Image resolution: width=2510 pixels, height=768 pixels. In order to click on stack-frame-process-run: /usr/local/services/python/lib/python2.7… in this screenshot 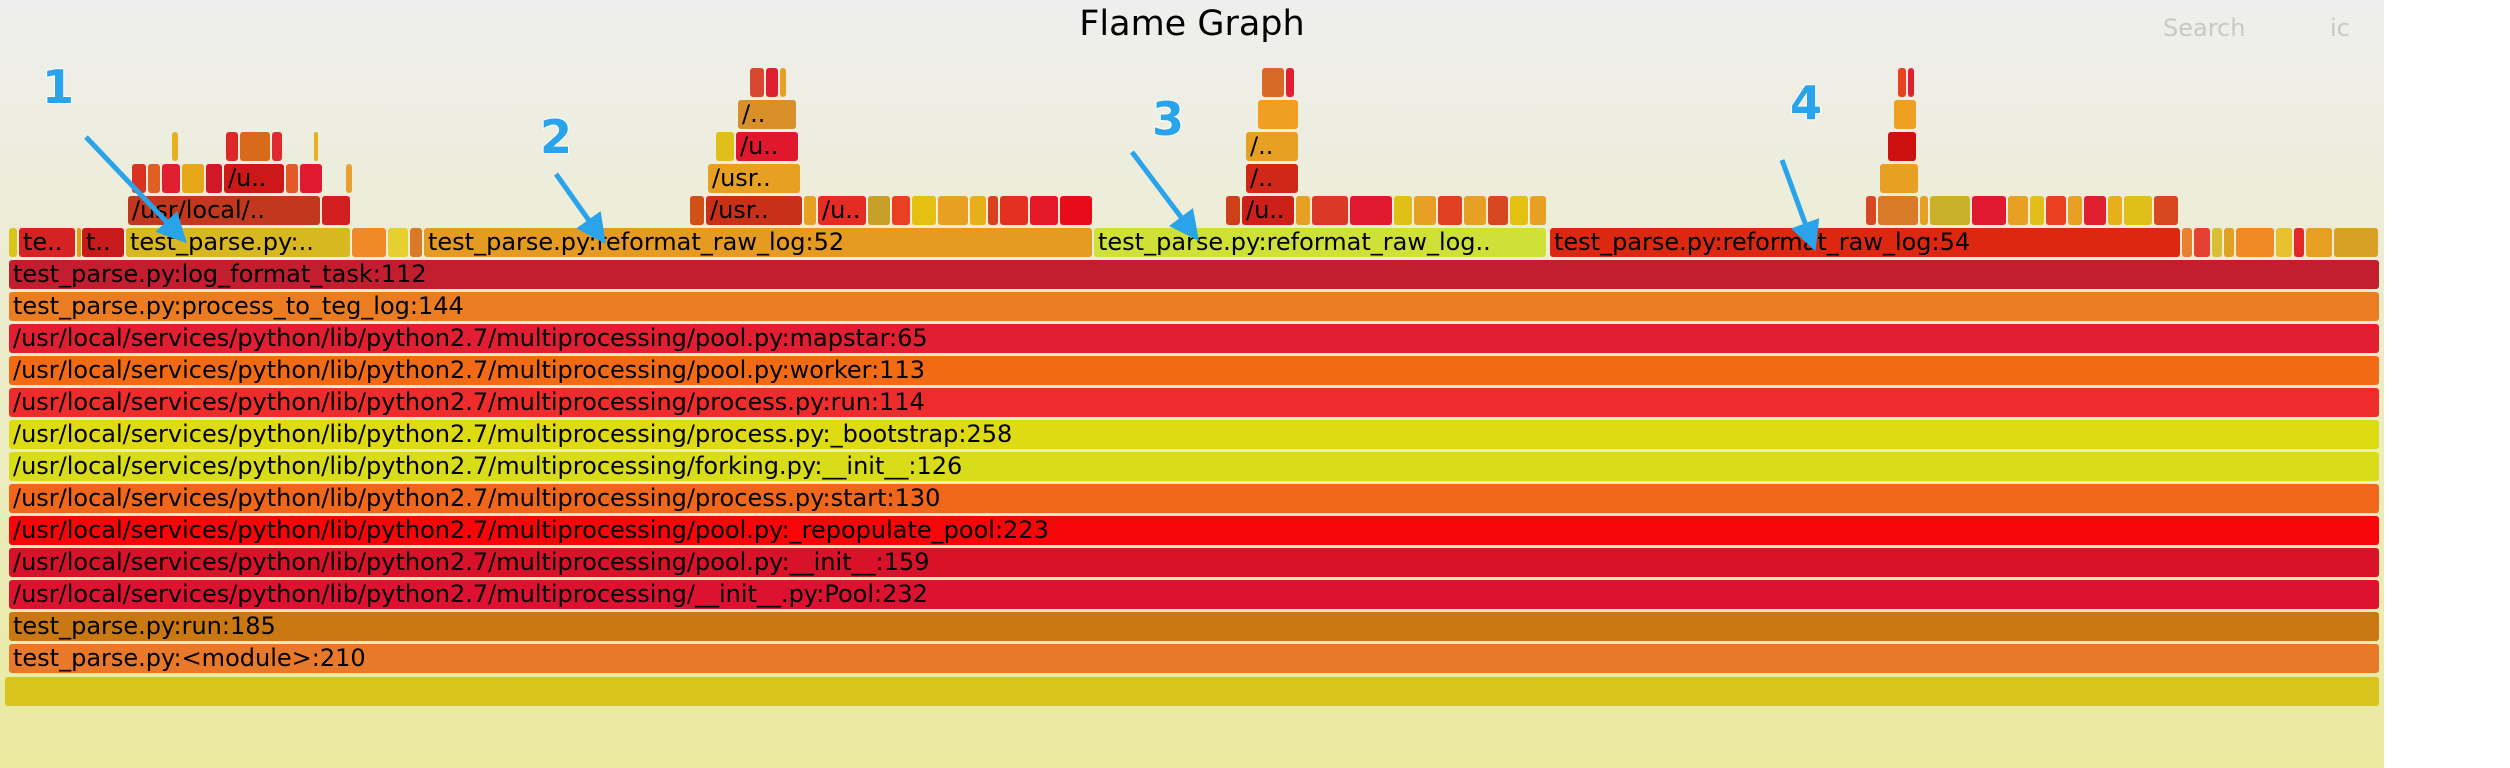, I will do `click(1194, 402)`.